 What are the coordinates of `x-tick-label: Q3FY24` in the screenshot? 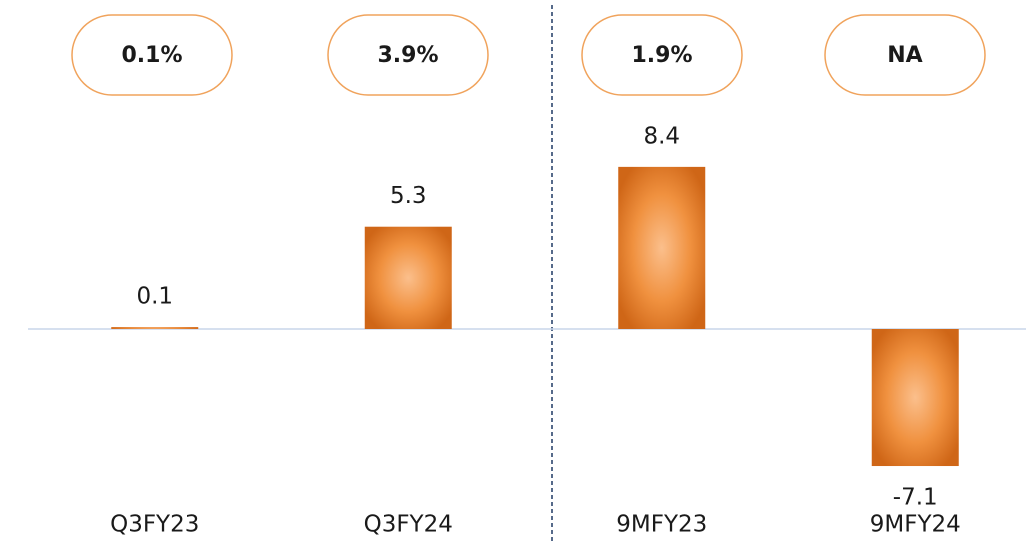 It's located at (408, 525).